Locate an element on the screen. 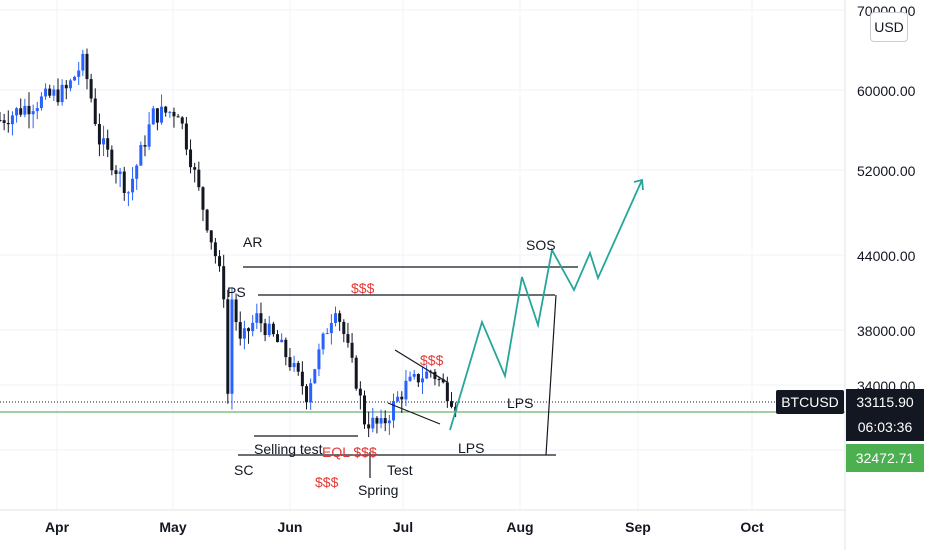 This screenshot has height=550, width=932. x-tick-label: Oct is located at coordinates (752, 527).